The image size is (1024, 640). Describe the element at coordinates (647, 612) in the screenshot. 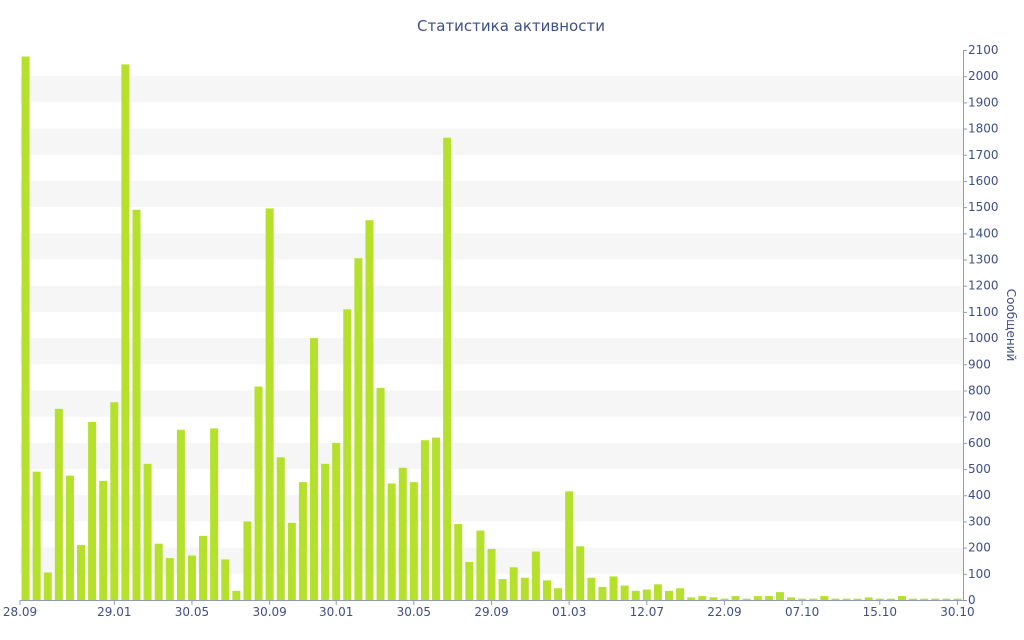

I see `x-tick-label: 12.07` at that location.